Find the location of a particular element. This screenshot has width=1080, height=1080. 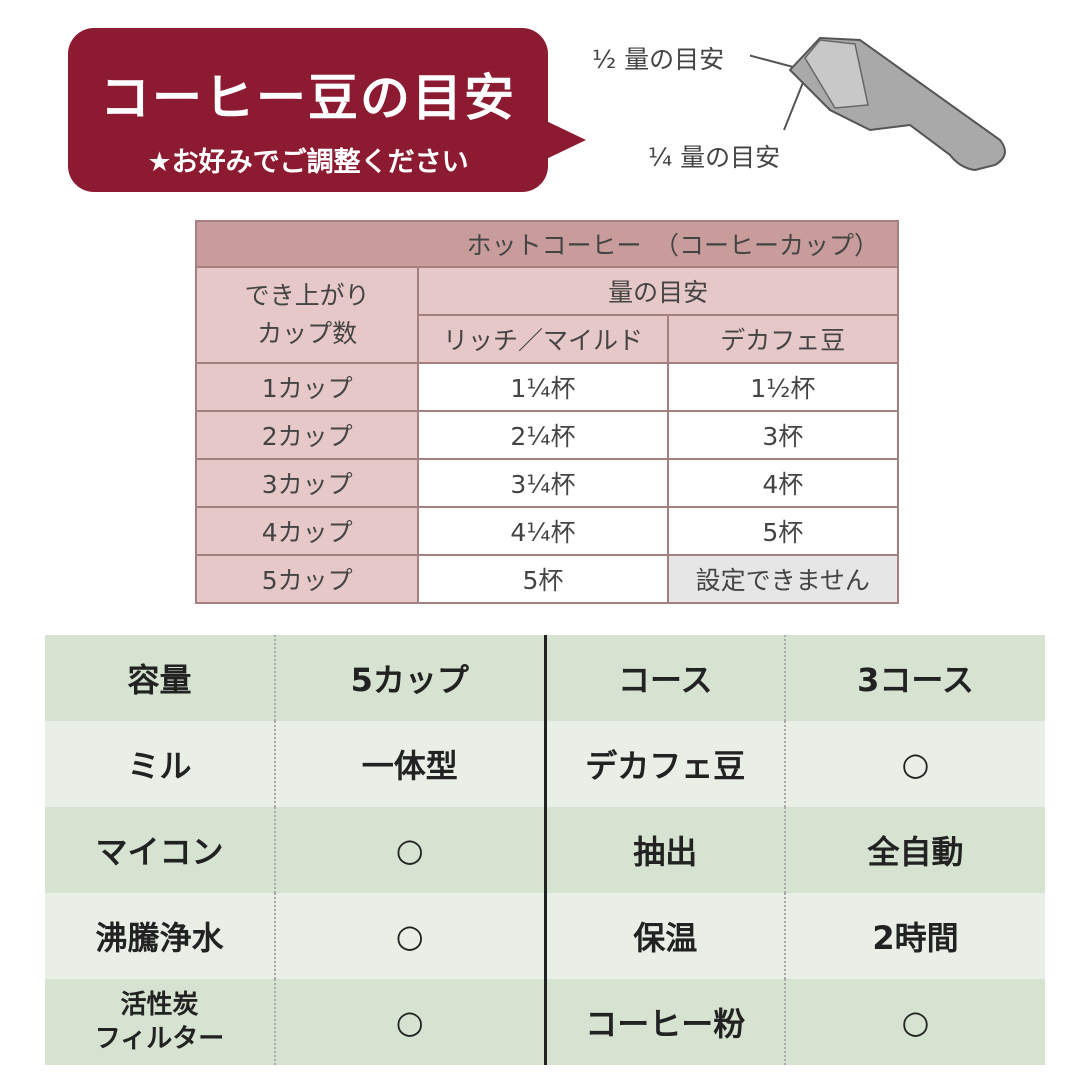

spec-key: コーヒー粉 is located at coordinates (665, 1022).